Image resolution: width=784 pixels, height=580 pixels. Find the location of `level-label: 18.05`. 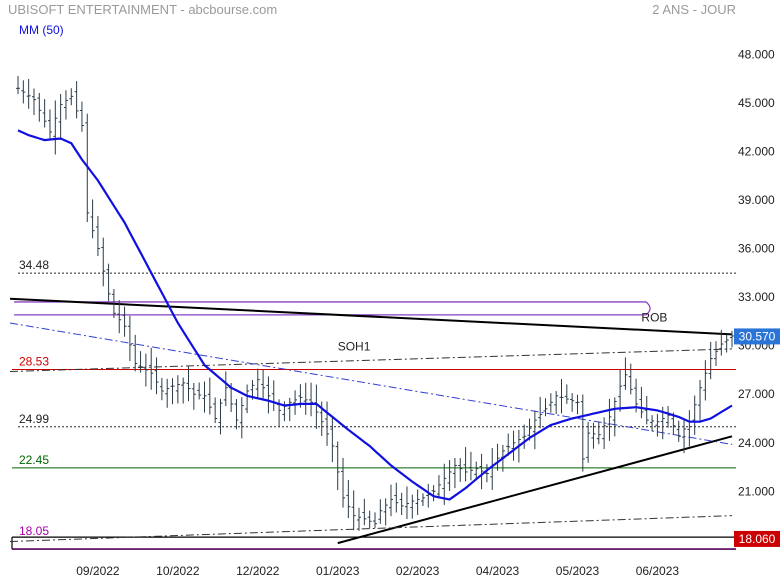

level-label: 18.05 is located at coordinates (34, 531).